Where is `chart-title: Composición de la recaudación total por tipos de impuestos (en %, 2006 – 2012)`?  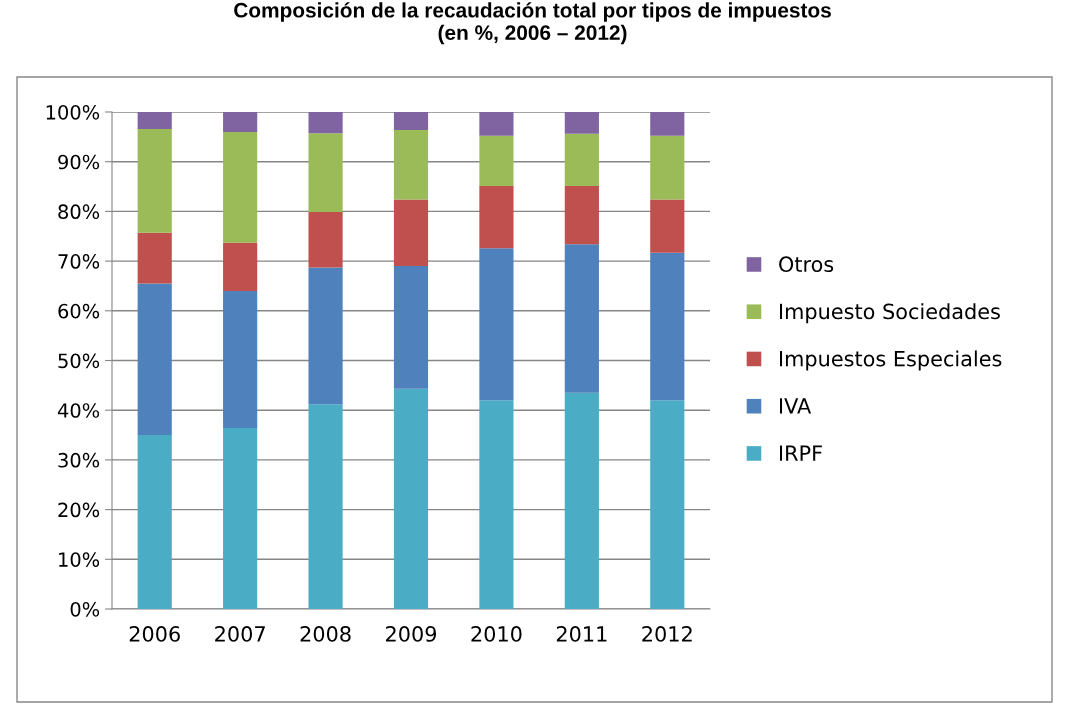
chart-title: Composición de la recaudación total por tipos de impuestos (en %, 2006 – 2012) is located at coordinates (532, 23).